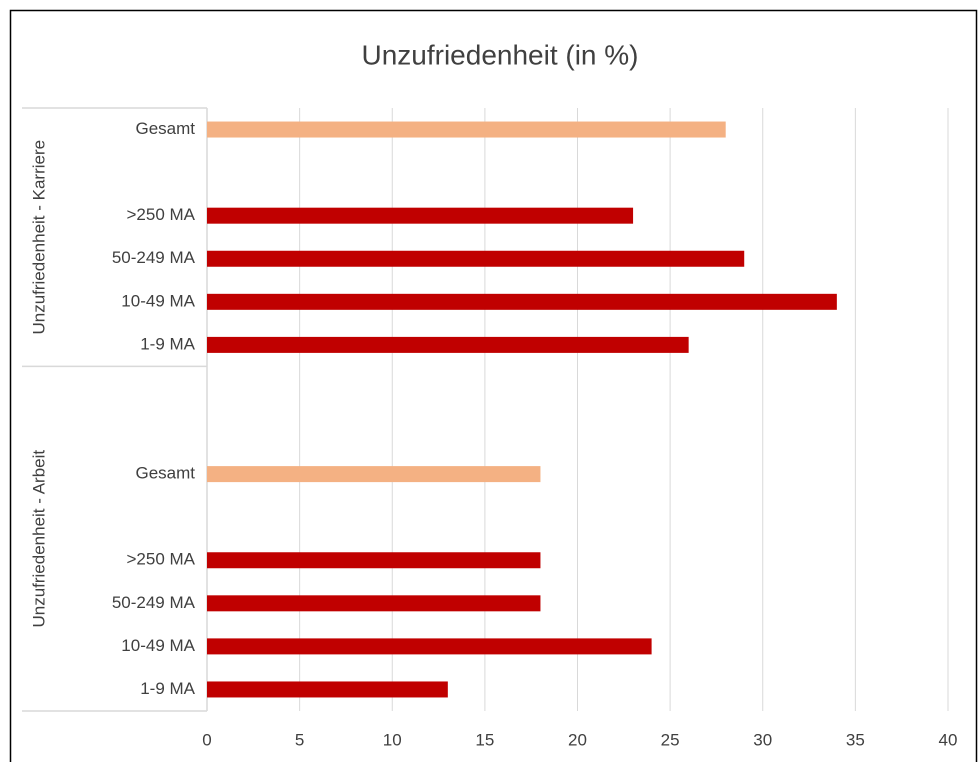 This screenshot has height=762, width=978. What do you see at coordinates (762, 739) in the screenshot?
I see `x-tick-label: 30` at bounding box center [762, 739].